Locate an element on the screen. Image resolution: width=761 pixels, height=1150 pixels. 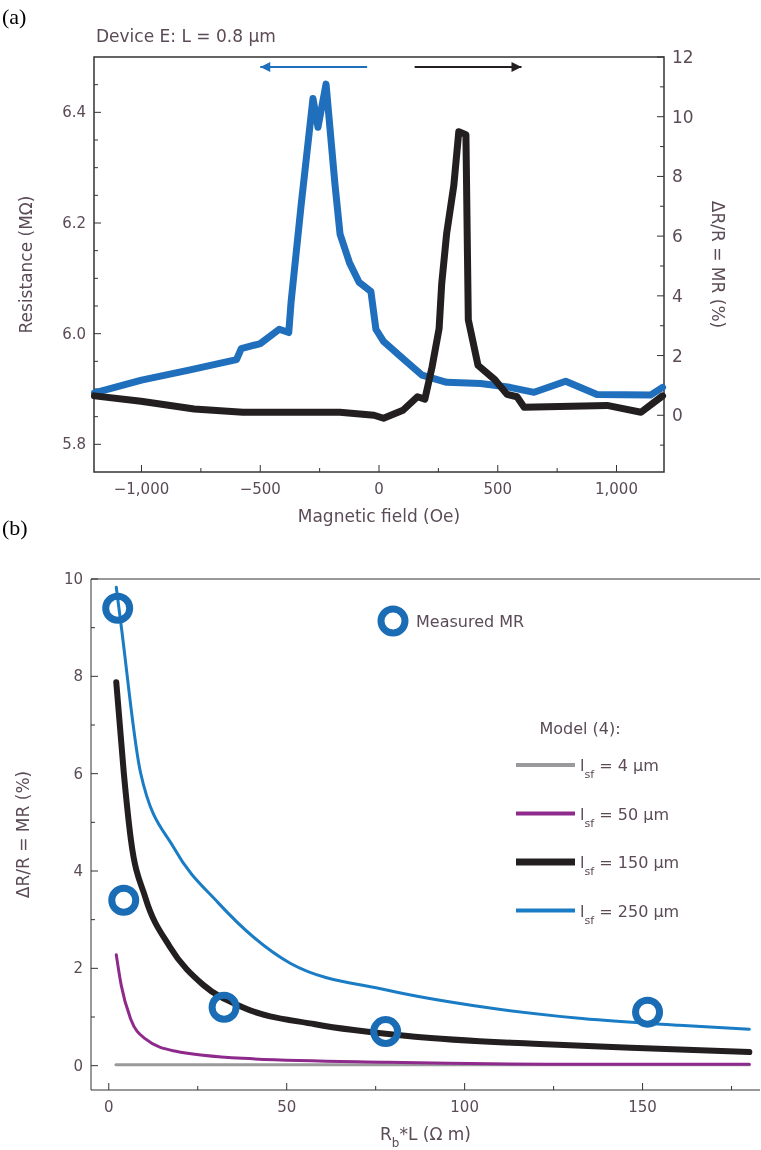
x-tick-label: 50 is located at coordinates (287, 1107).